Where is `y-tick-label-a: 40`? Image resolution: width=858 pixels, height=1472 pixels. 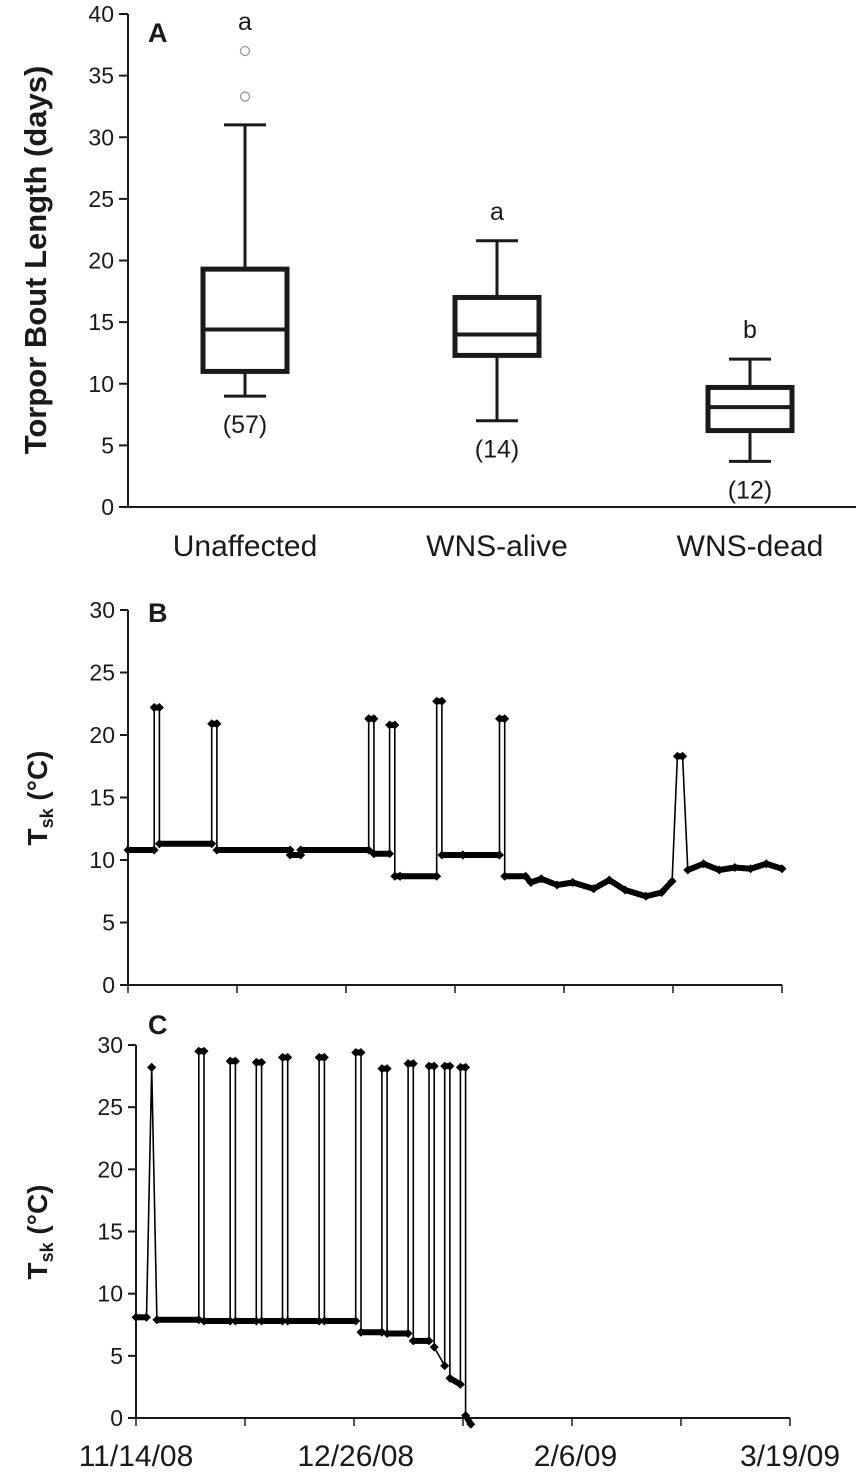
y-tick-label-a: 40 is located at coordinates (101, 14).